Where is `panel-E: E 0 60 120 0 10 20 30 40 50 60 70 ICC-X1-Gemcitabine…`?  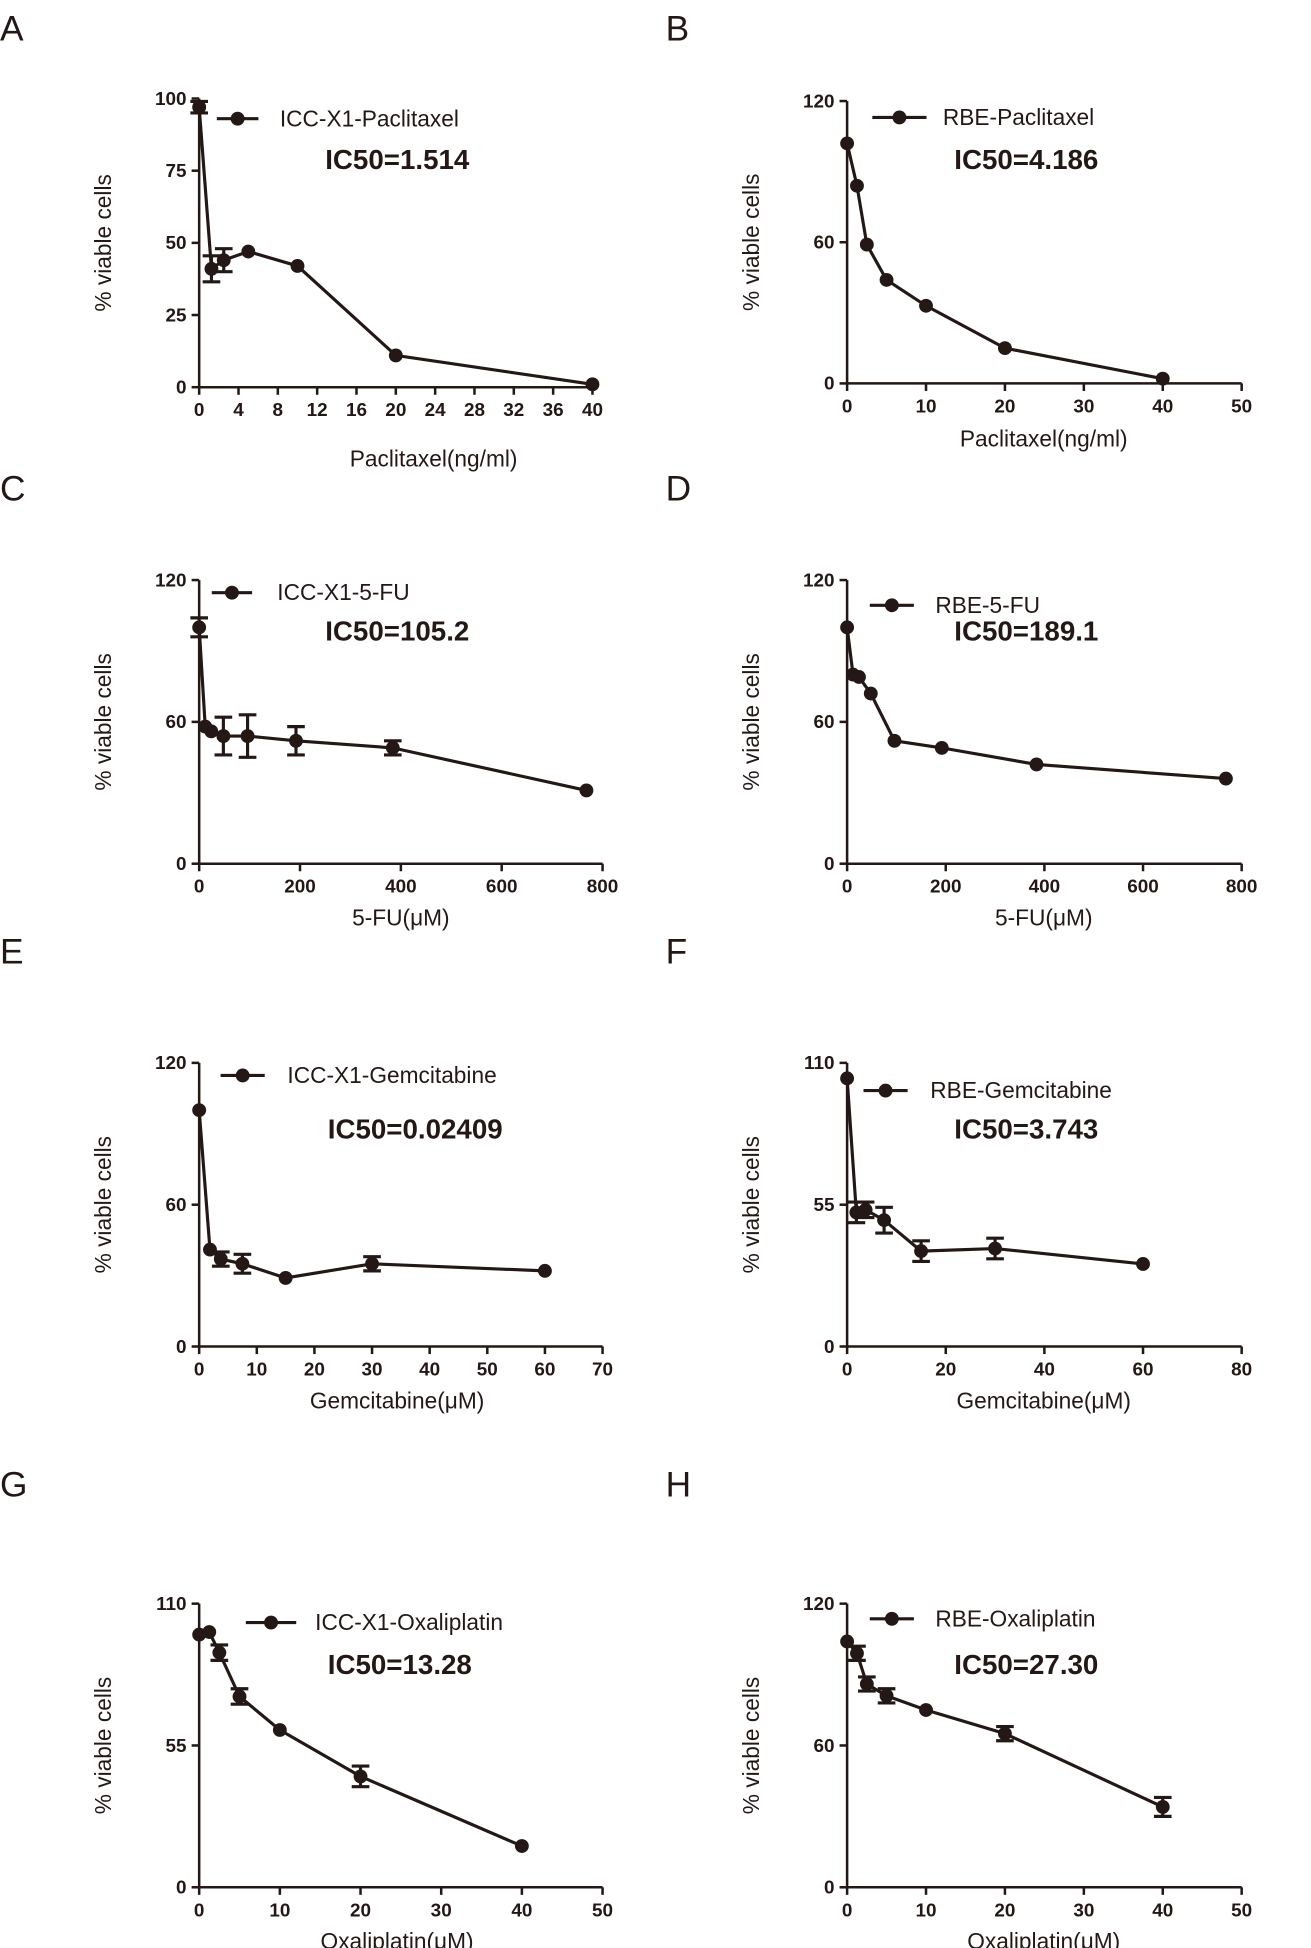
panel-E: E 0 60 120 0 10 20 30 40 50 60 70 ICC-X1-Gemcitabine… is located at coordinates (306, 1172).